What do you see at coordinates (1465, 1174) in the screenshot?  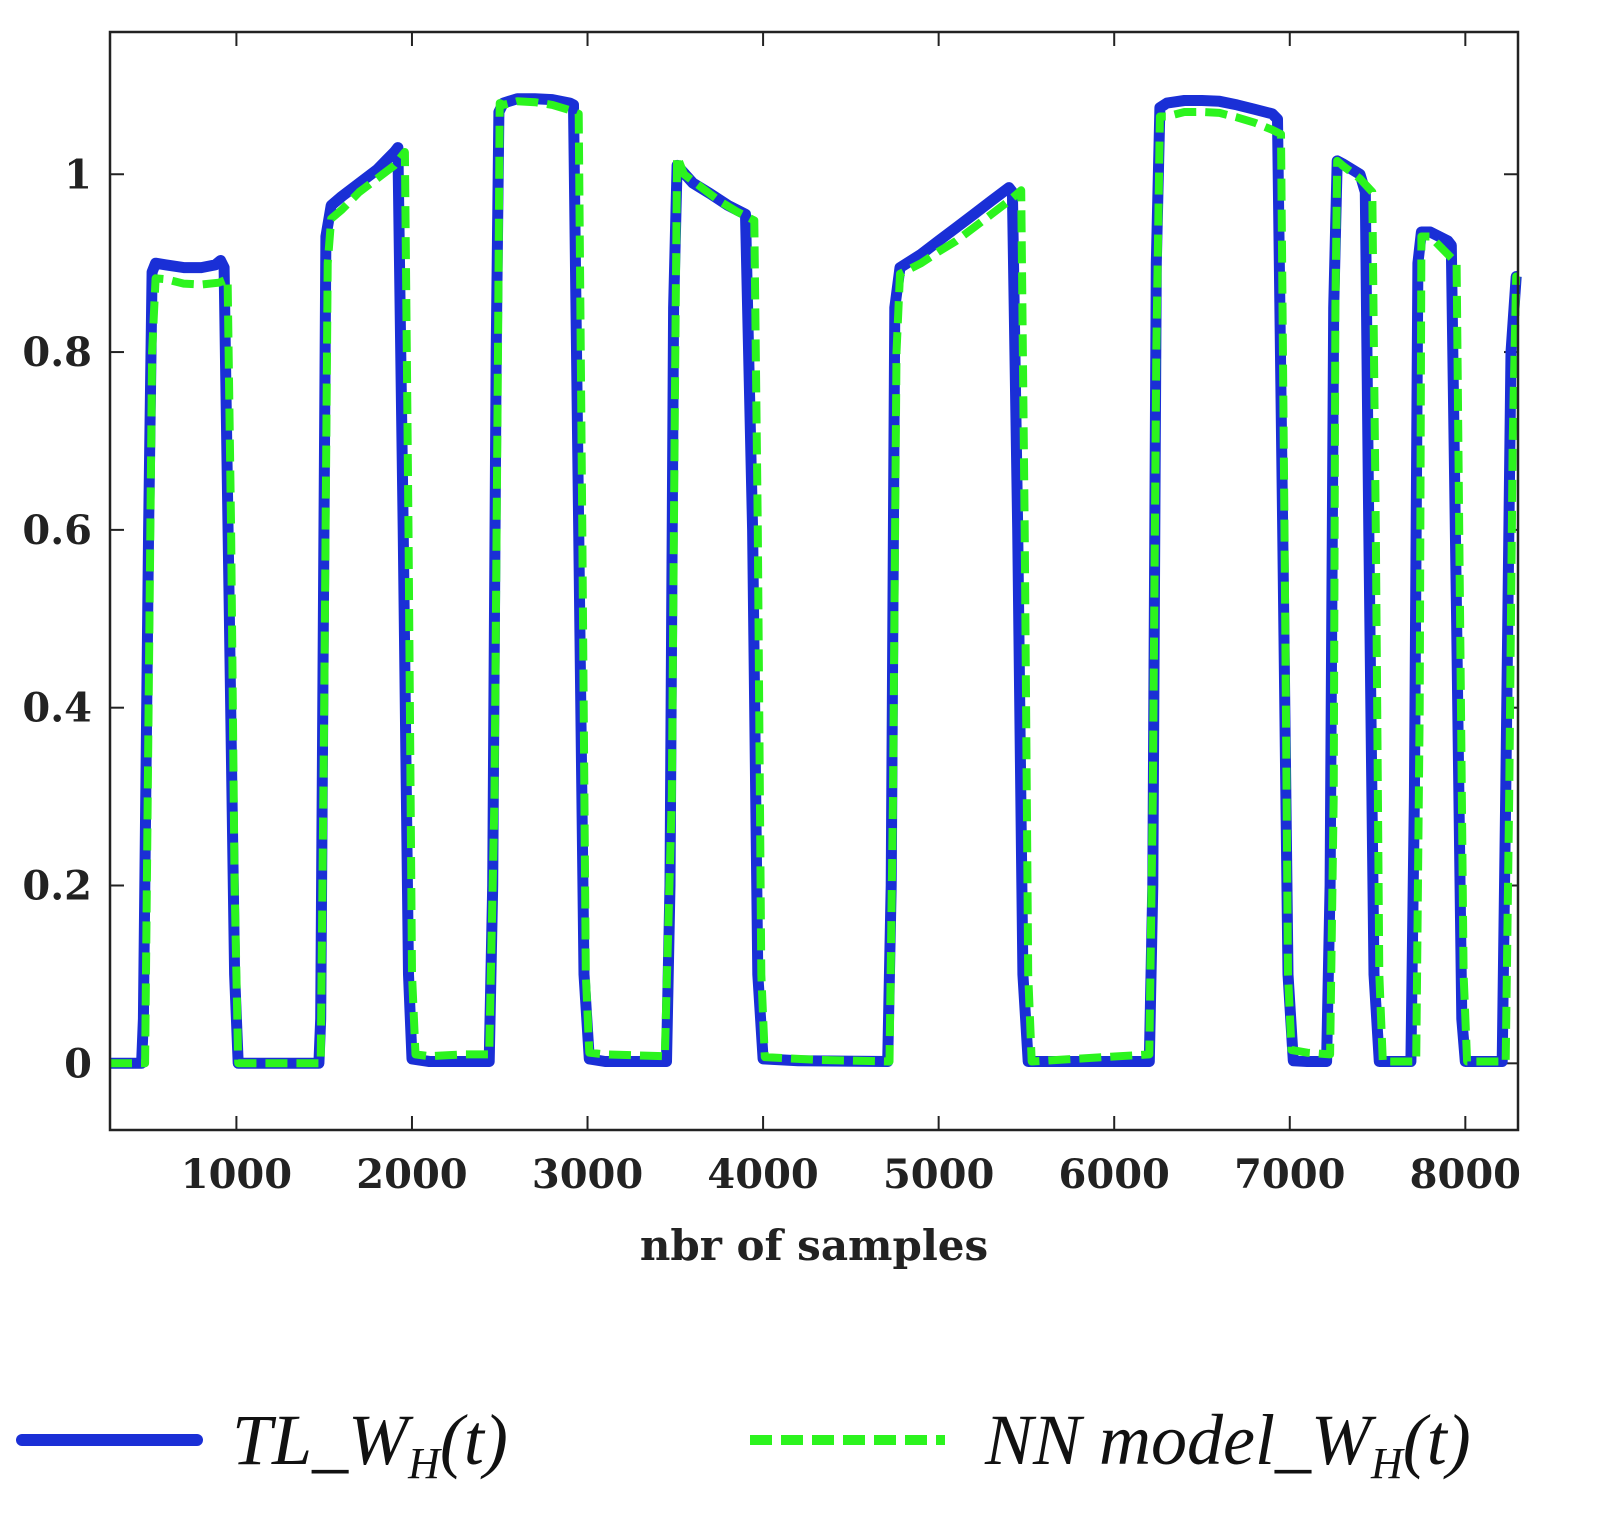 I see `x-tick-label: 8000` at bounding box center [1465, 1174].